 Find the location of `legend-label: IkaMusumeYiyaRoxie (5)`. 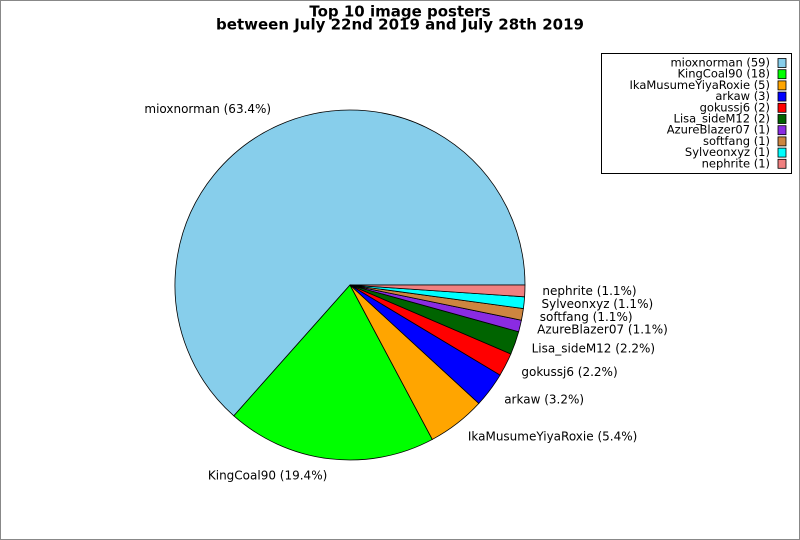

legend-label: IkaMusumeYiyaRoxie (5) is located at coordinates (699, 85).